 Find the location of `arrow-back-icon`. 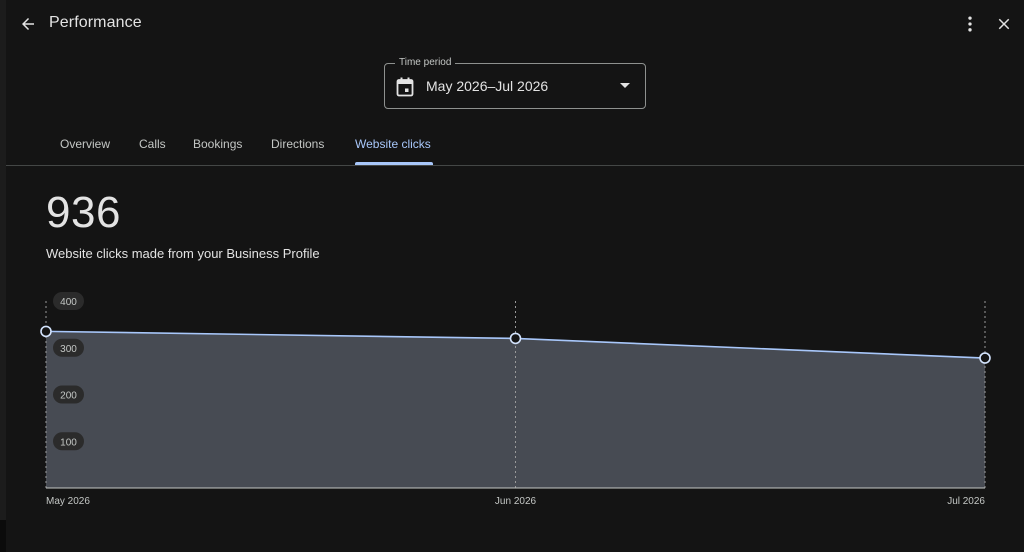

arrow-back-icon is located at coordinates (28, 24).